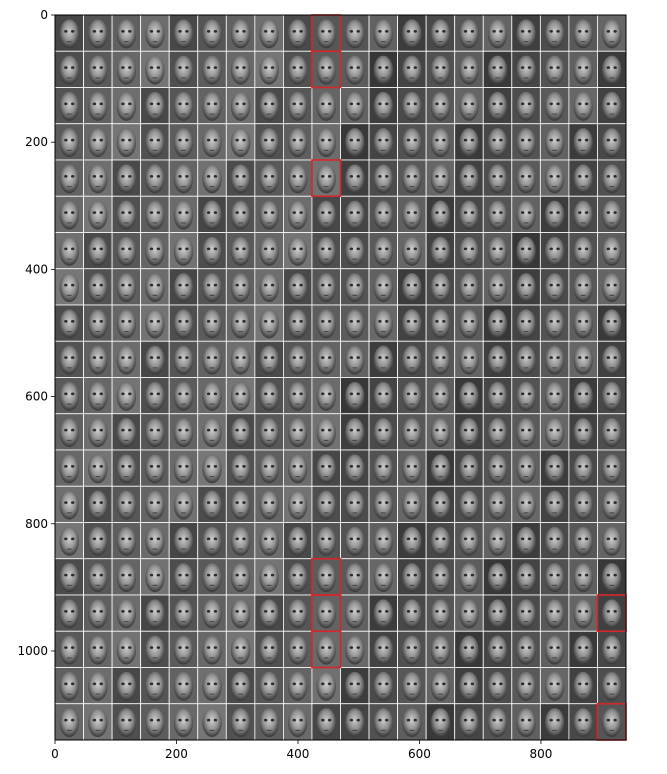 The image size is (667, 774). I want to click on y-tick-label: 600, so click(36, 397).